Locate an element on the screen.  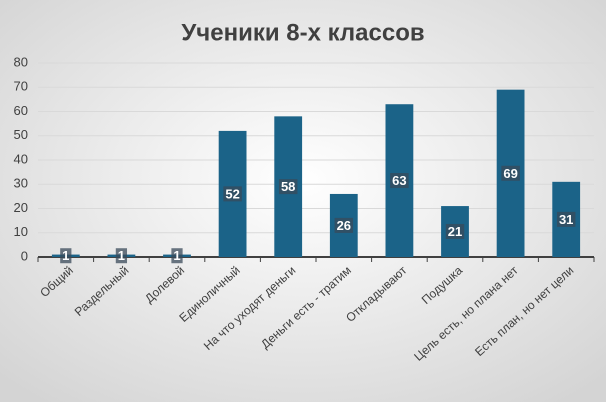
y-tick-label: 80 is located at coordinates (21, 61).